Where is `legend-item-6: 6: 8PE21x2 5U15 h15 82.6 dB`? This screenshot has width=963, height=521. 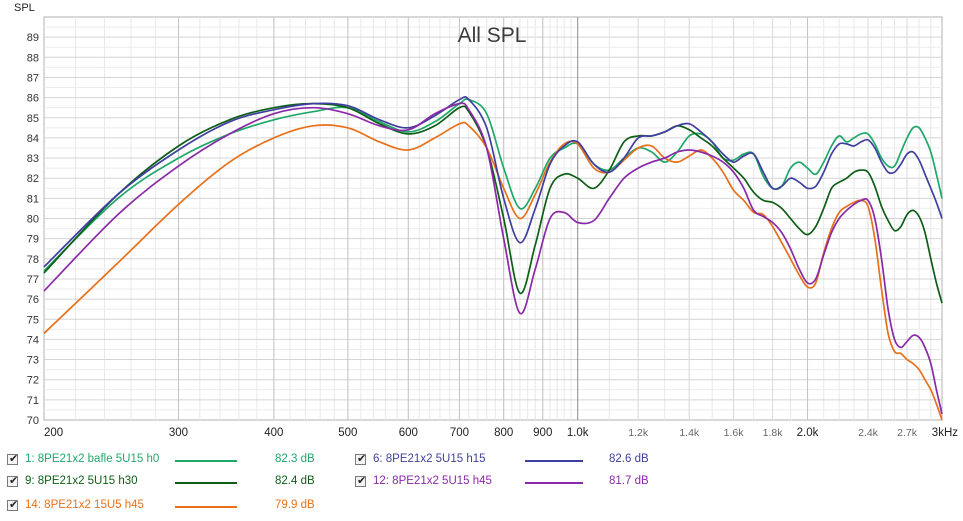
legend-item-6: 6: 8PE21x2 5U15 h15 82.6 dB is located at coordinates (520, 460).